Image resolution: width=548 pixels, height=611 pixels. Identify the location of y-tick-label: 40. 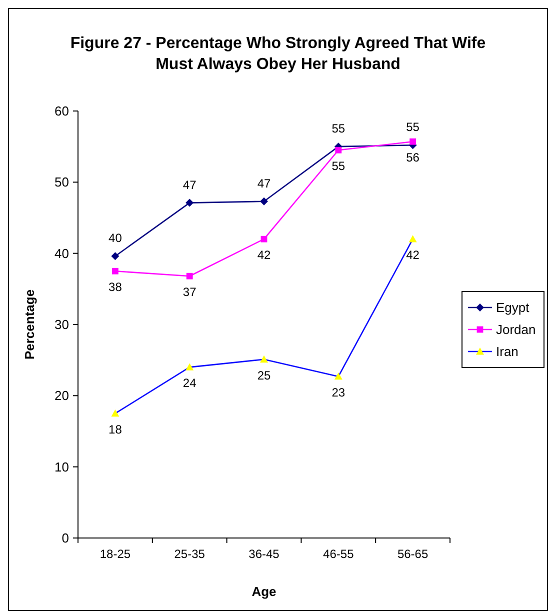
(61, 253).